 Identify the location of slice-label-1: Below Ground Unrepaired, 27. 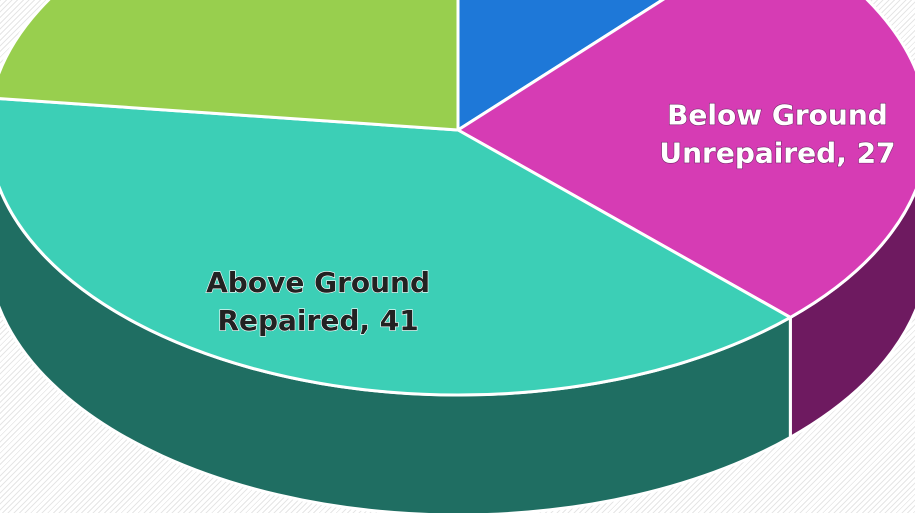
(777, 134).